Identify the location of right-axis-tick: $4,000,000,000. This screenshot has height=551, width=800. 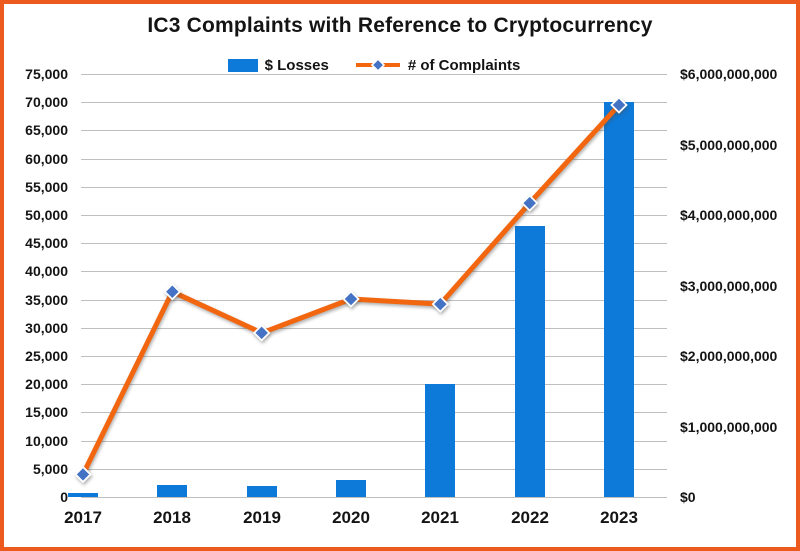
(729, 215).